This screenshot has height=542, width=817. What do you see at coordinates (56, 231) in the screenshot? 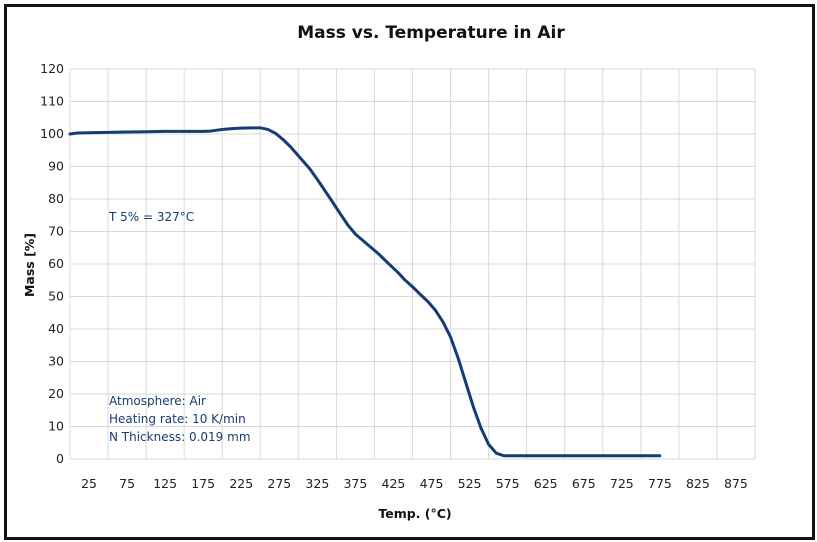
I see `y-tick-label: 70` at bounding box center [56, 231].